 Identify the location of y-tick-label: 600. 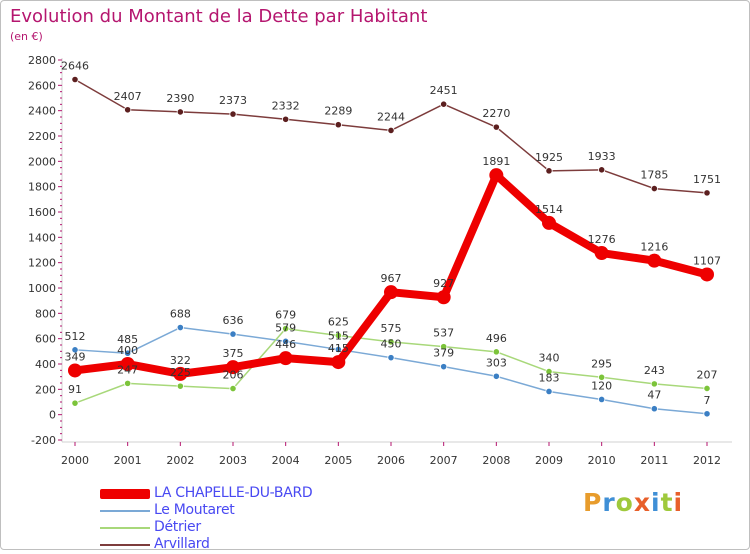
(45, 339).